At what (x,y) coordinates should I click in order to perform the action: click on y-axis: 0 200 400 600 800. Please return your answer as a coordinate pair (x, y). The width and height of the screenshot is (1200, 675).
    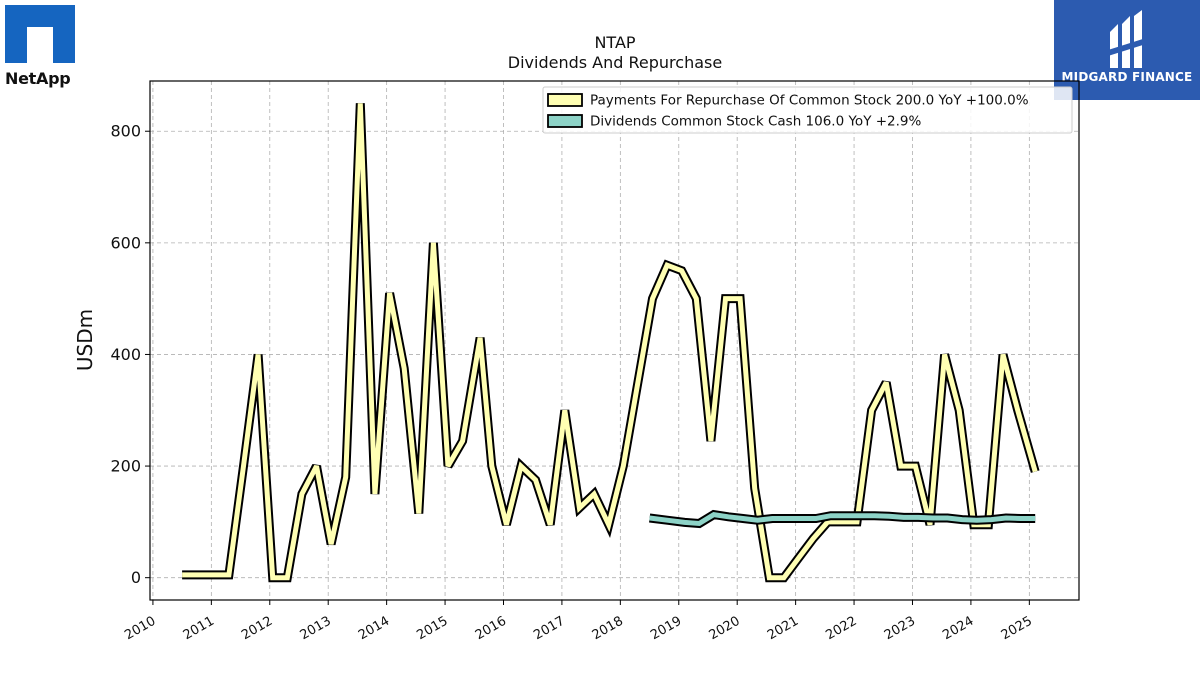
    Looking at the image, I should click on (130, 354).